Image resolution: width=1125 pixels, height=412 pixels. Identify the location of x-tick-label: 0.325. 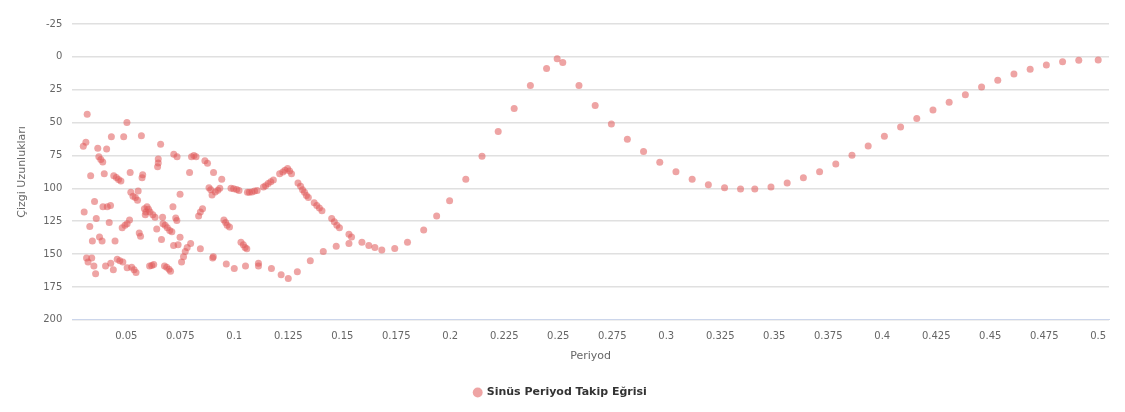
(720, 336).